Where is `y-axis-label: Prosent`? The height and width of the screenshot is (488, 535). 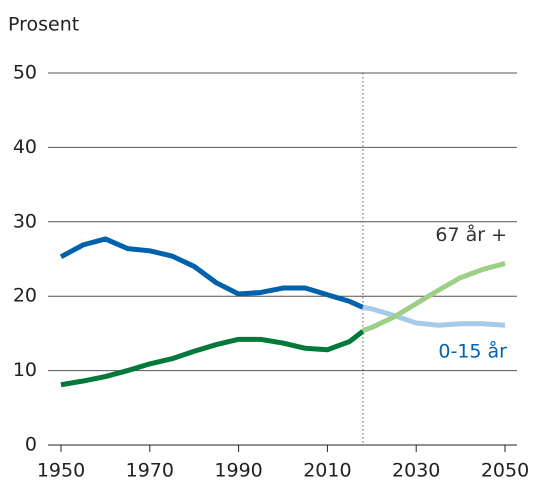
y-axis-label: Prosent is located at coordinates (43, 25).